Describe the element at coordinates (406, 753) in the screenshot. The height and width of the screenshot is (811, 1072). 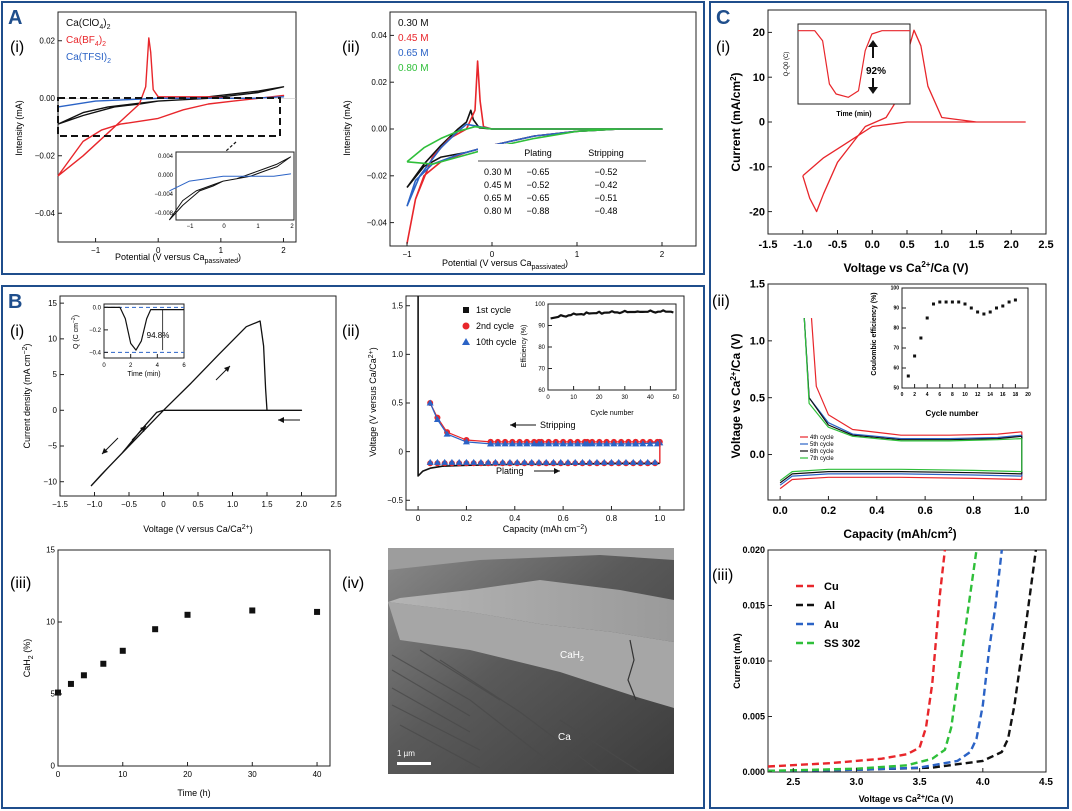
I see `scale-bar-label: 1 µm` at that location.